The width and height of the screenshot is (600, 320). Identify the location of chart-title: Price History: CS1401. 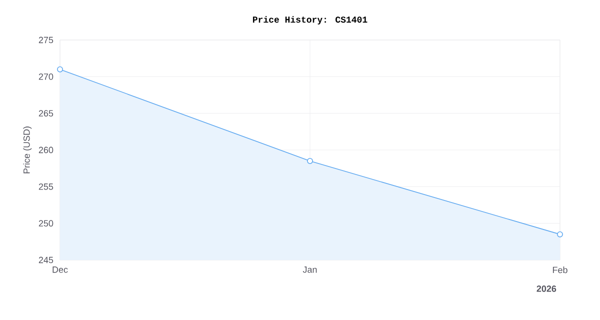
(310, 20).